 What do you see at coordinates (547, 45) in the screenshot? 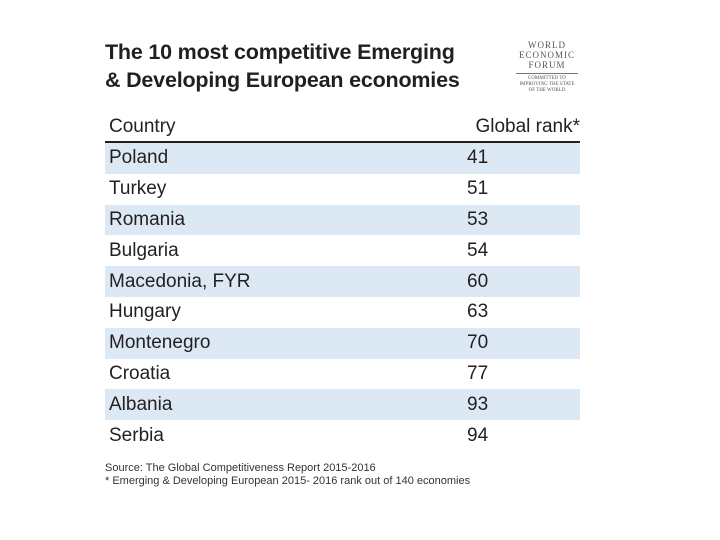
I see `logo-name: WORLD` at bounding box center [547, 45].